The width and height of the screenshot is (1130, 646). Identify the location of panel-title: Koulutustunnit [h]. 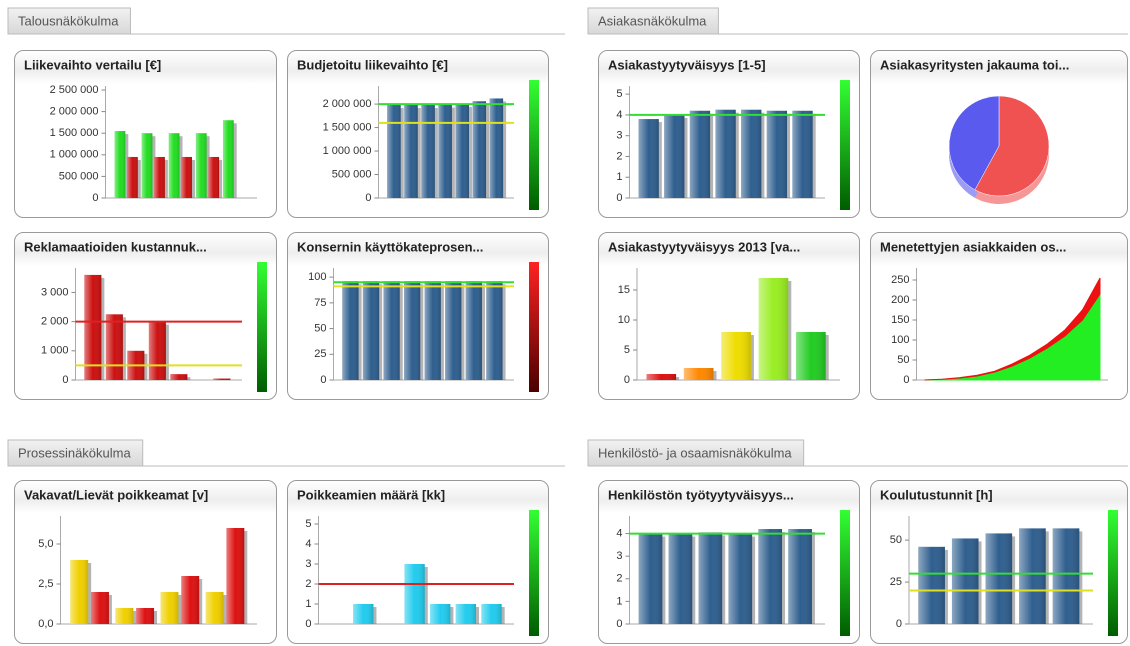
(936, 494).